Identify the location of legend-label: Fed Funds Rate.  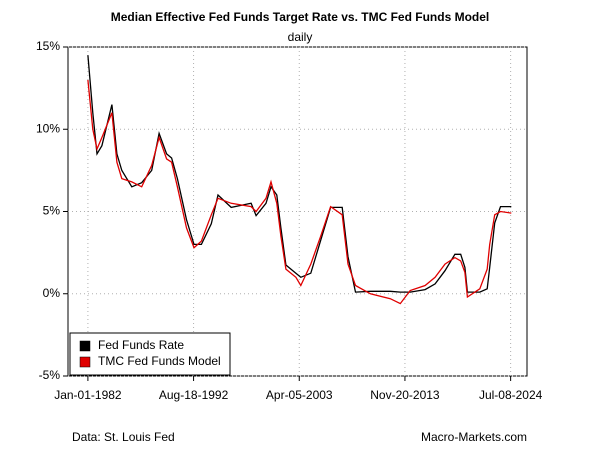
(141, 345).